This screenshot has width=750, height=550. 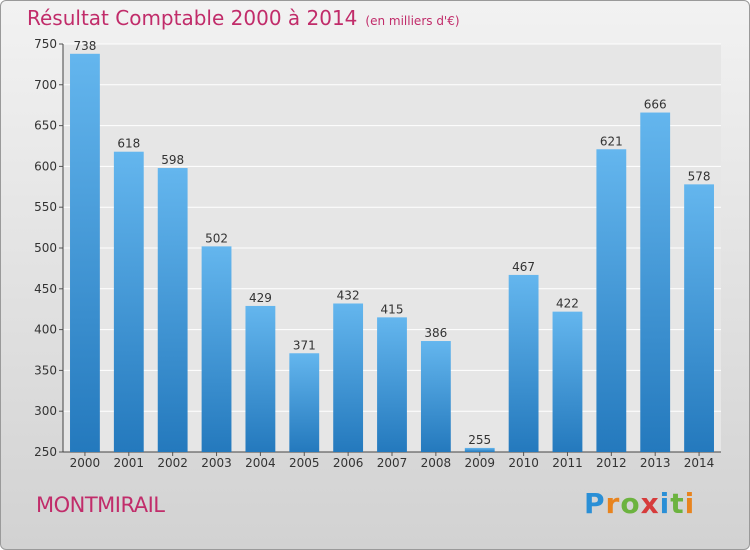 I want to click on x-tick-label: 2014, so click(x=699, y=463).